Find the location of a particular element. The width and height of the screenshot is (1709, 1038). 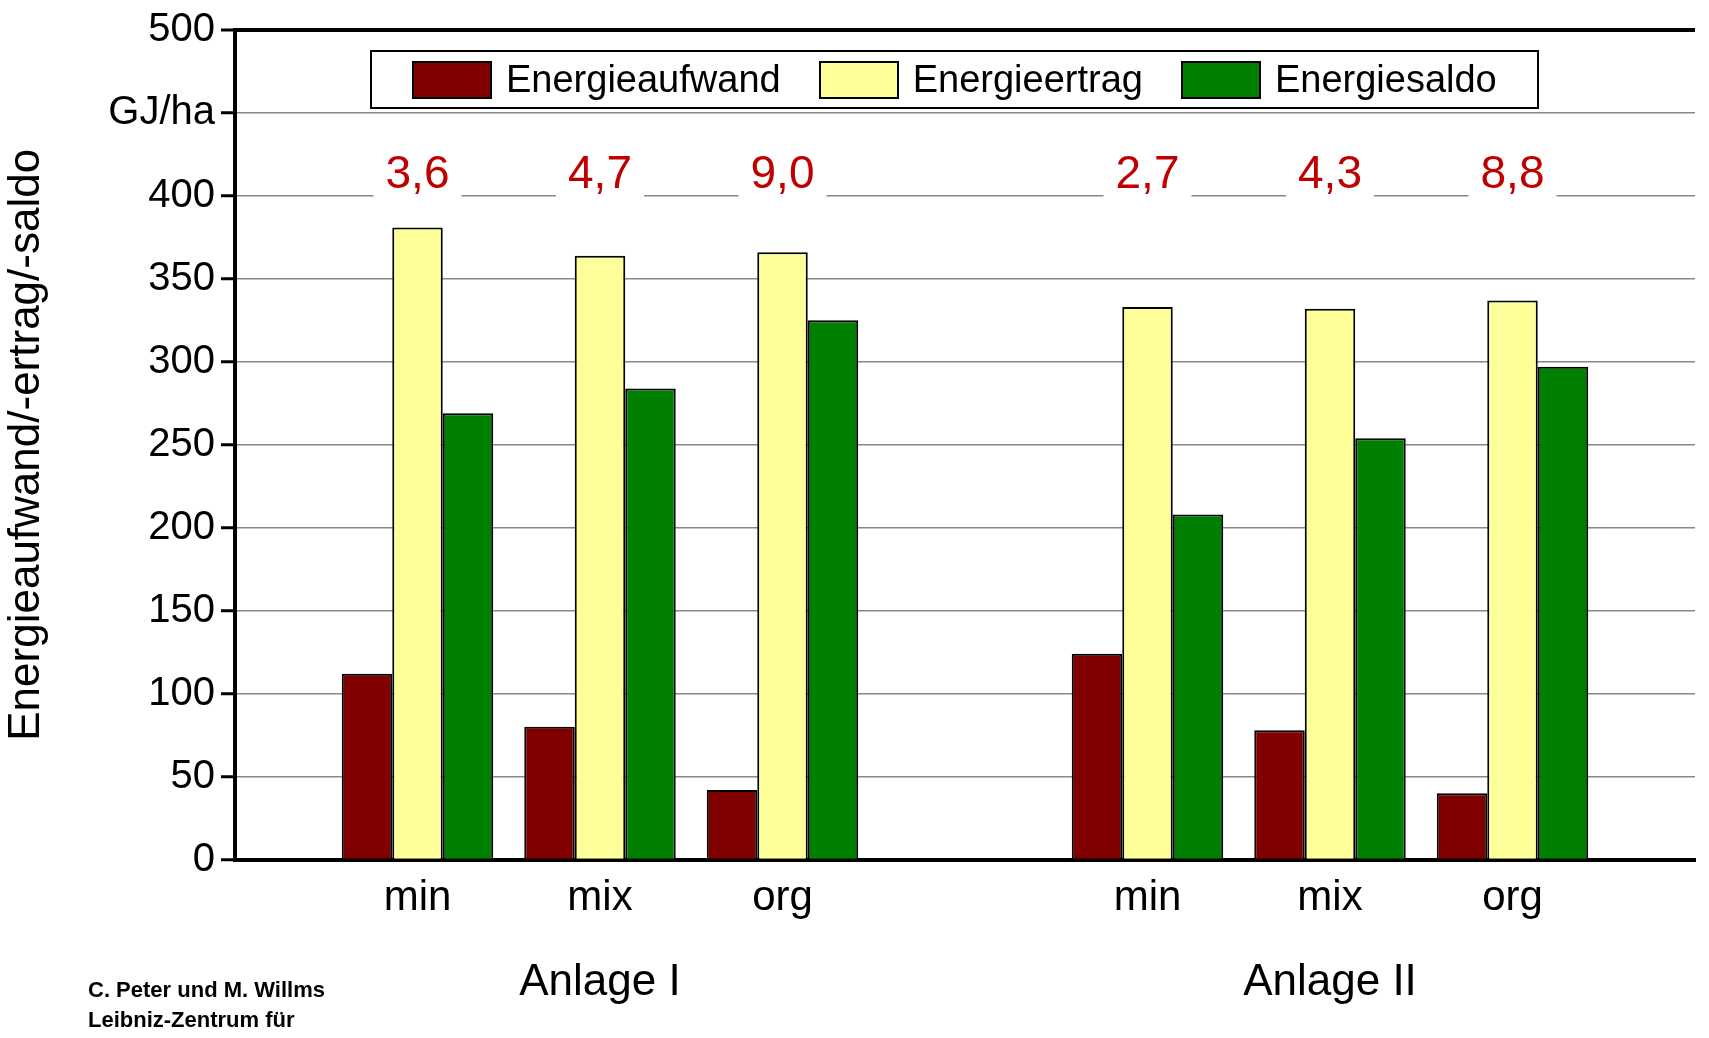

annotation: 4,7 is located at coordinates (600, 171).